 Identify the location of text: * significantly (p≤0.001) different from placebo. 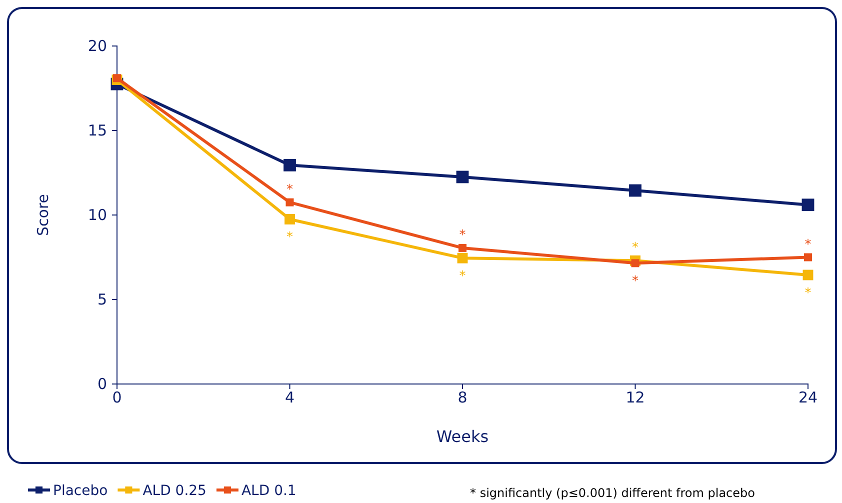
(612, 493).